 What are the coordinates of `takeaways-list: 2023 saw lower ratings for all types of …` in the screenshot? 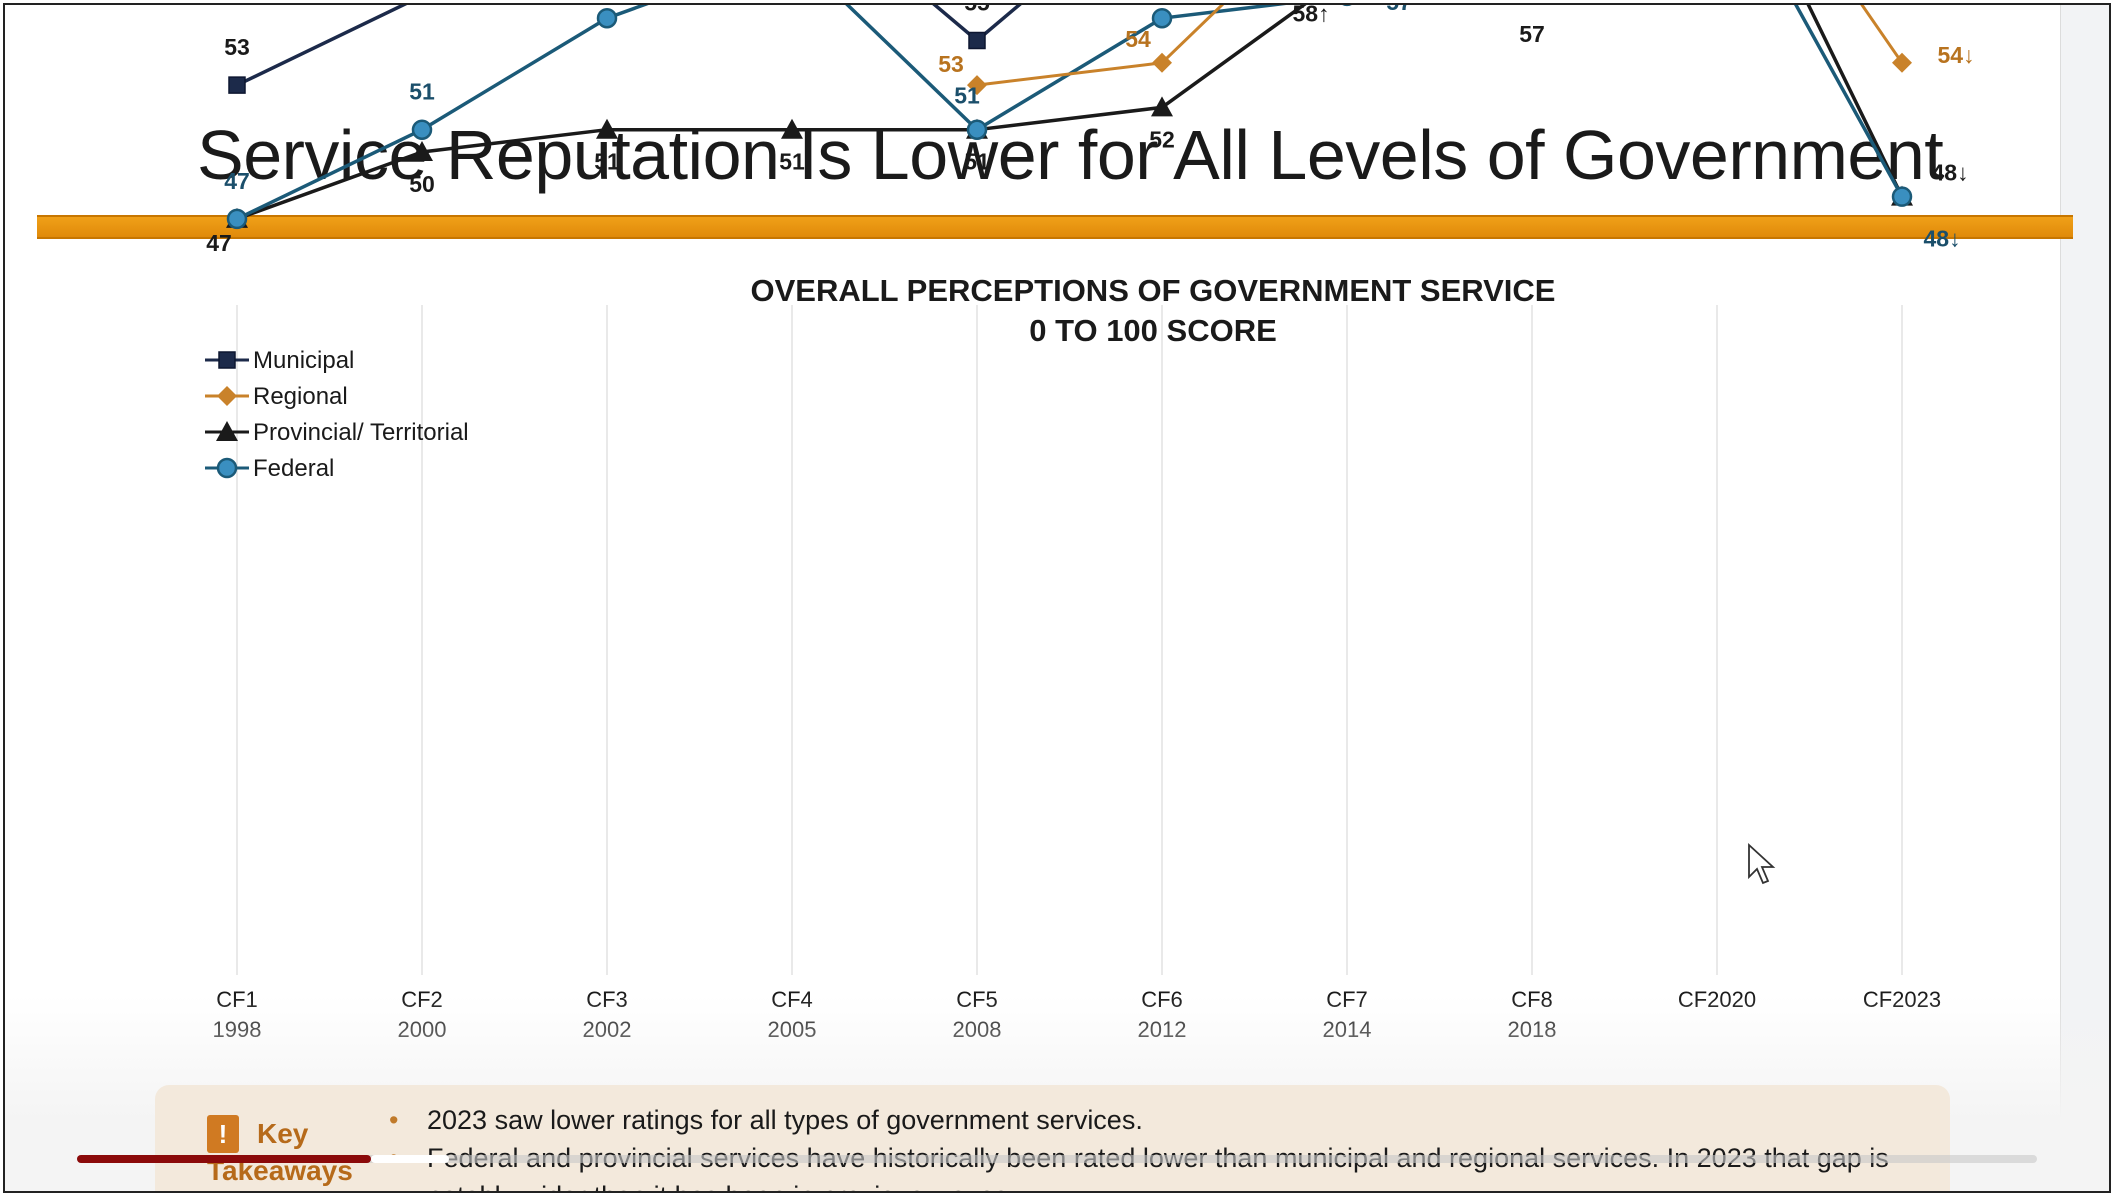 It's located at (1145, 1146).